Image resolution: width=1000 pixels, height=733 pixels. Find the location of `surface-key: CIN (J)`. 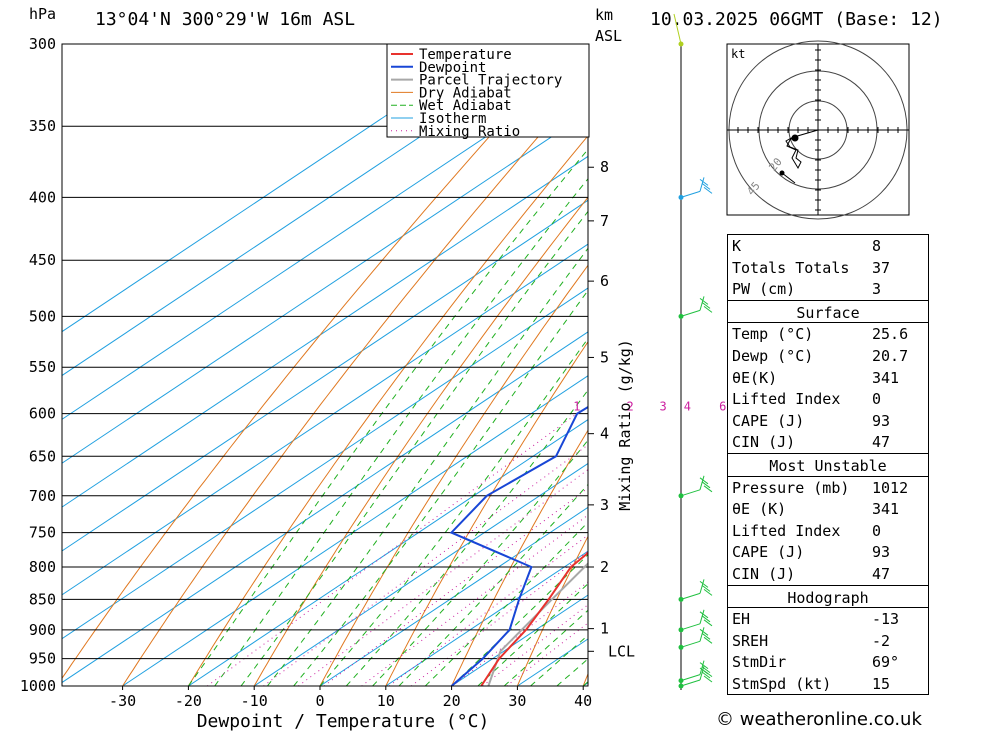

surface-key: CIN (J) is located at coordinates (764, 442).